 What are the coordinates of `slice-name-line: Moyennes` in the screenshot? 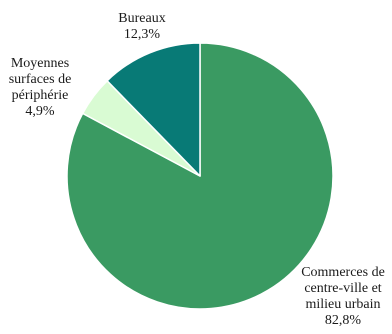 It's located at (40, 63).